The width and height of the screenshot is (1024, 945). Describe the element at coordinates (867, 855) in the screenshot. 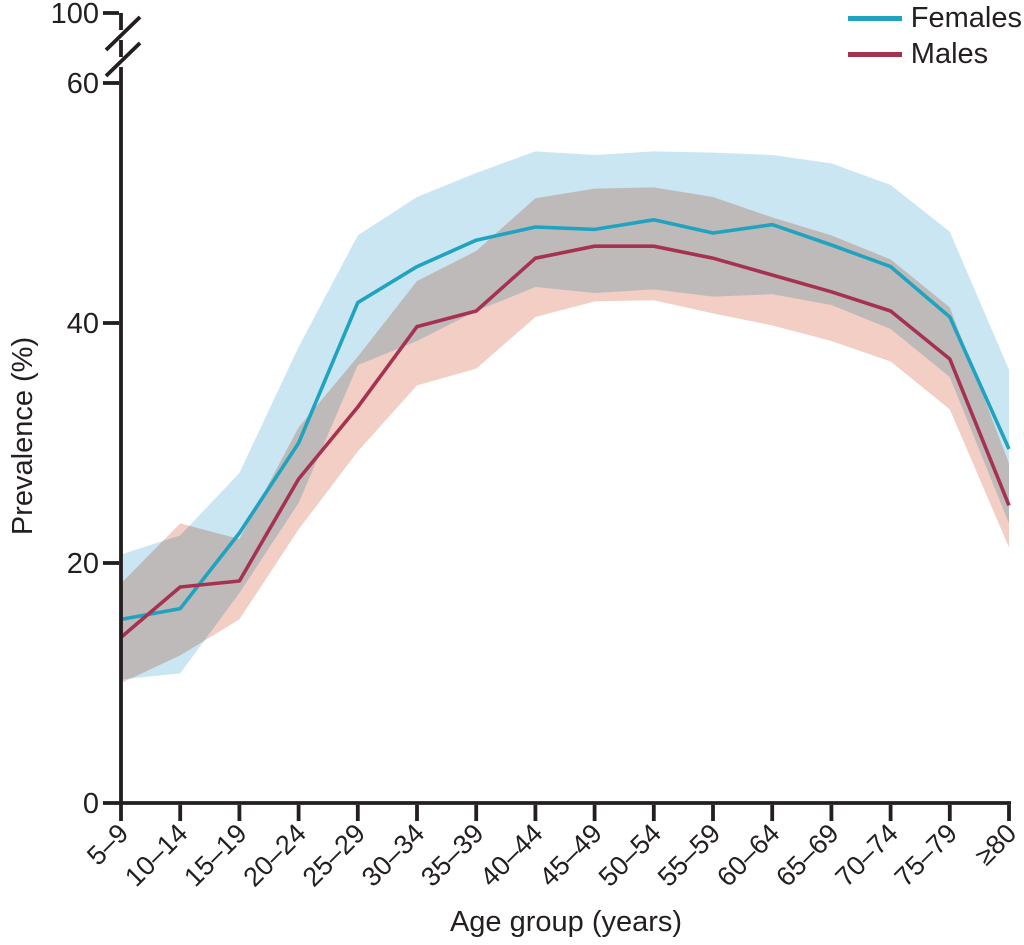

I see `x-tick-label-13: 70–74` at that location.